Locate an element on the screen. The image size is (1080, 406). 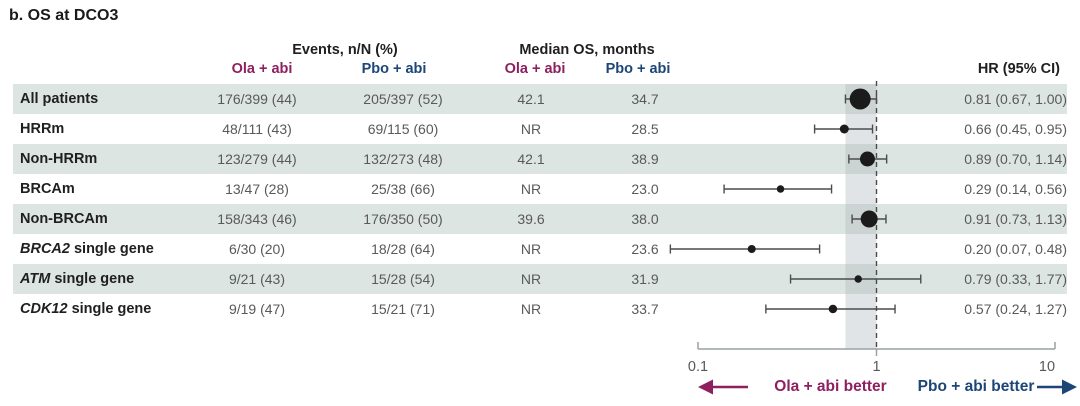
events-ola-cell: 9/19 (47) is located at coordinates (257, 309).